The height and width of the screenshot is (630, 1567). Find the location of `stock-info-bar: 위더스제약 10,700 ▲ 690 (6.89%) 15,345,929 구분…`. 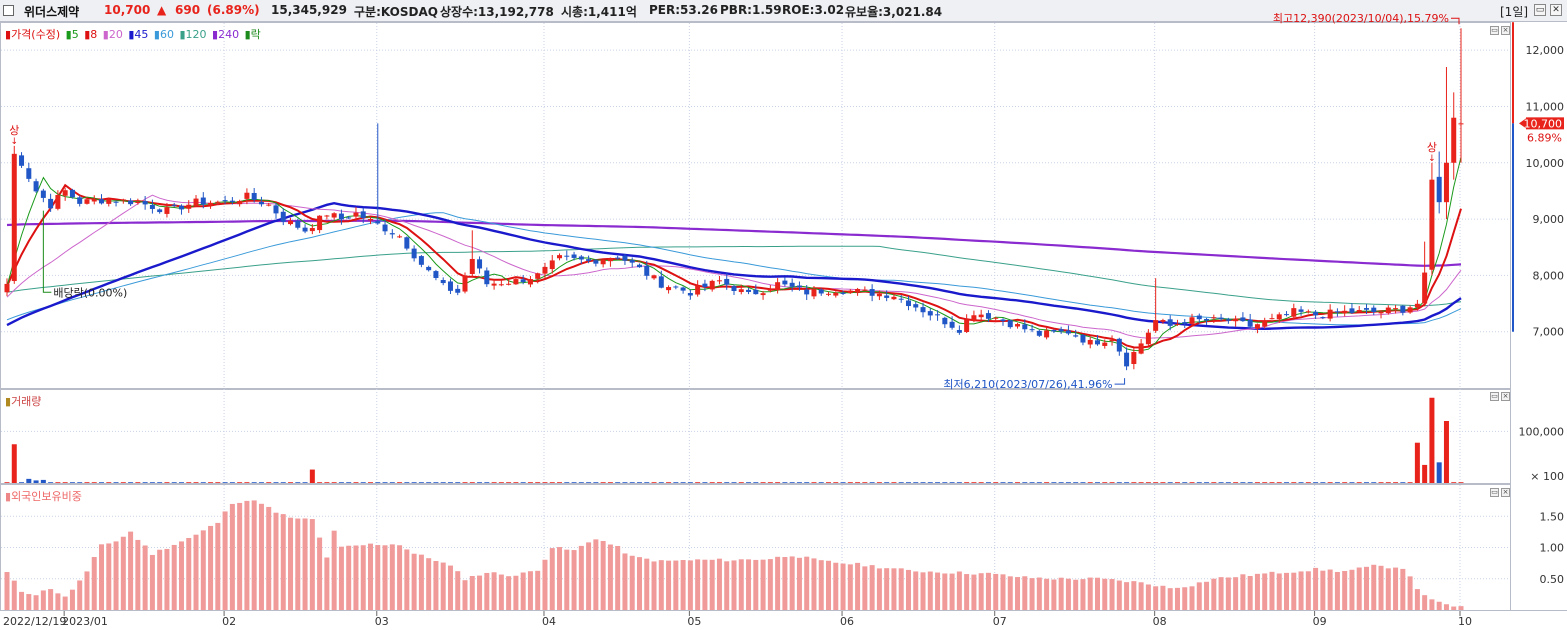

stock-info-bar: 위더스제약 10,700 ▲ 690 (6.89%) 15,345,929 구분… is located at coordinates (783, 11).